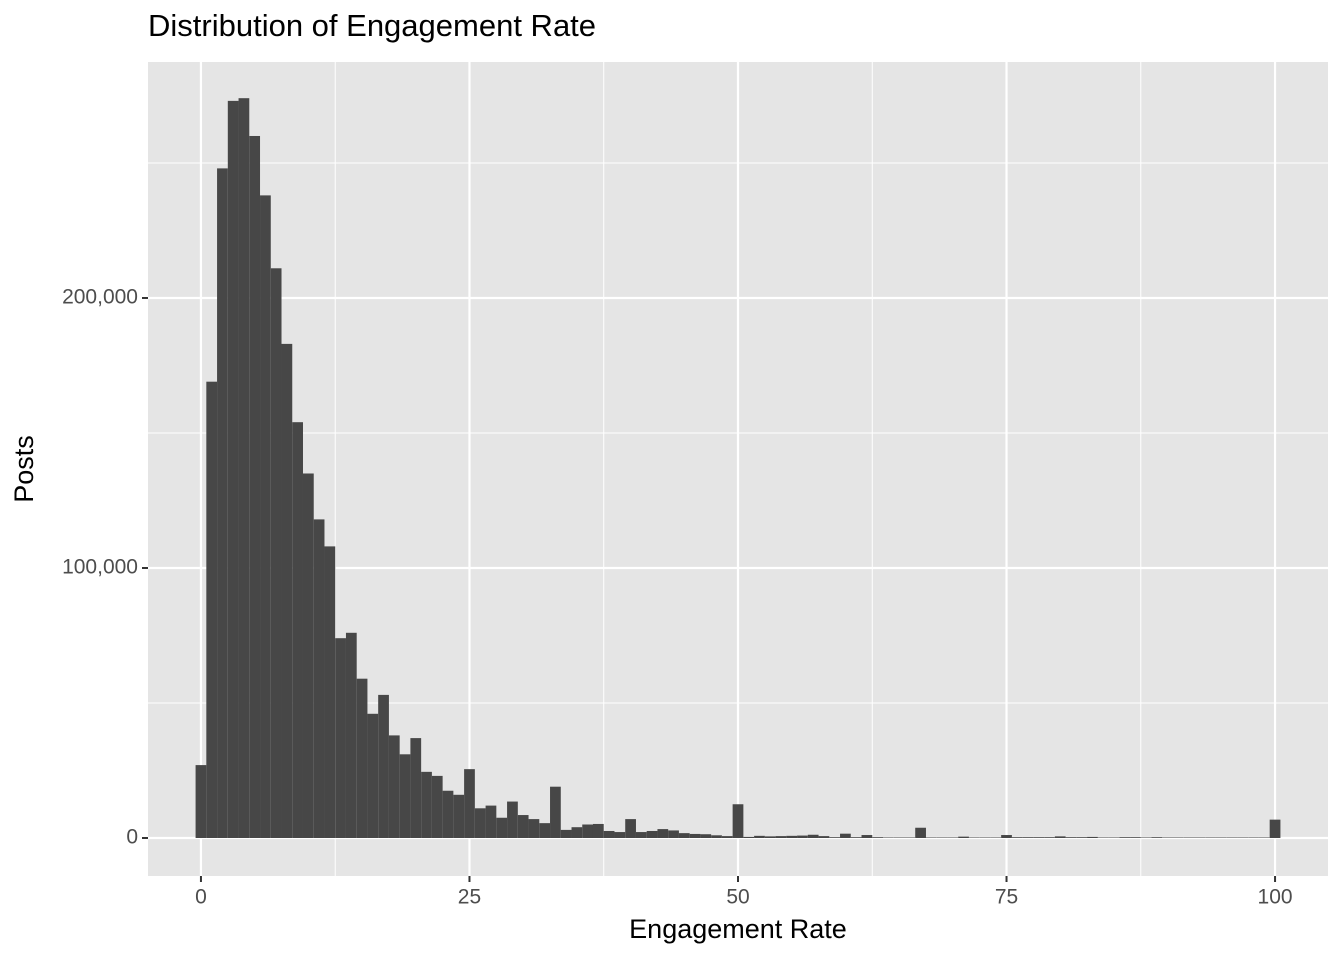 The image size is (1344, 960). Describe the element at coordinates (132, 837) in the screenshot. I see `y-tick-label: 0` at that location.